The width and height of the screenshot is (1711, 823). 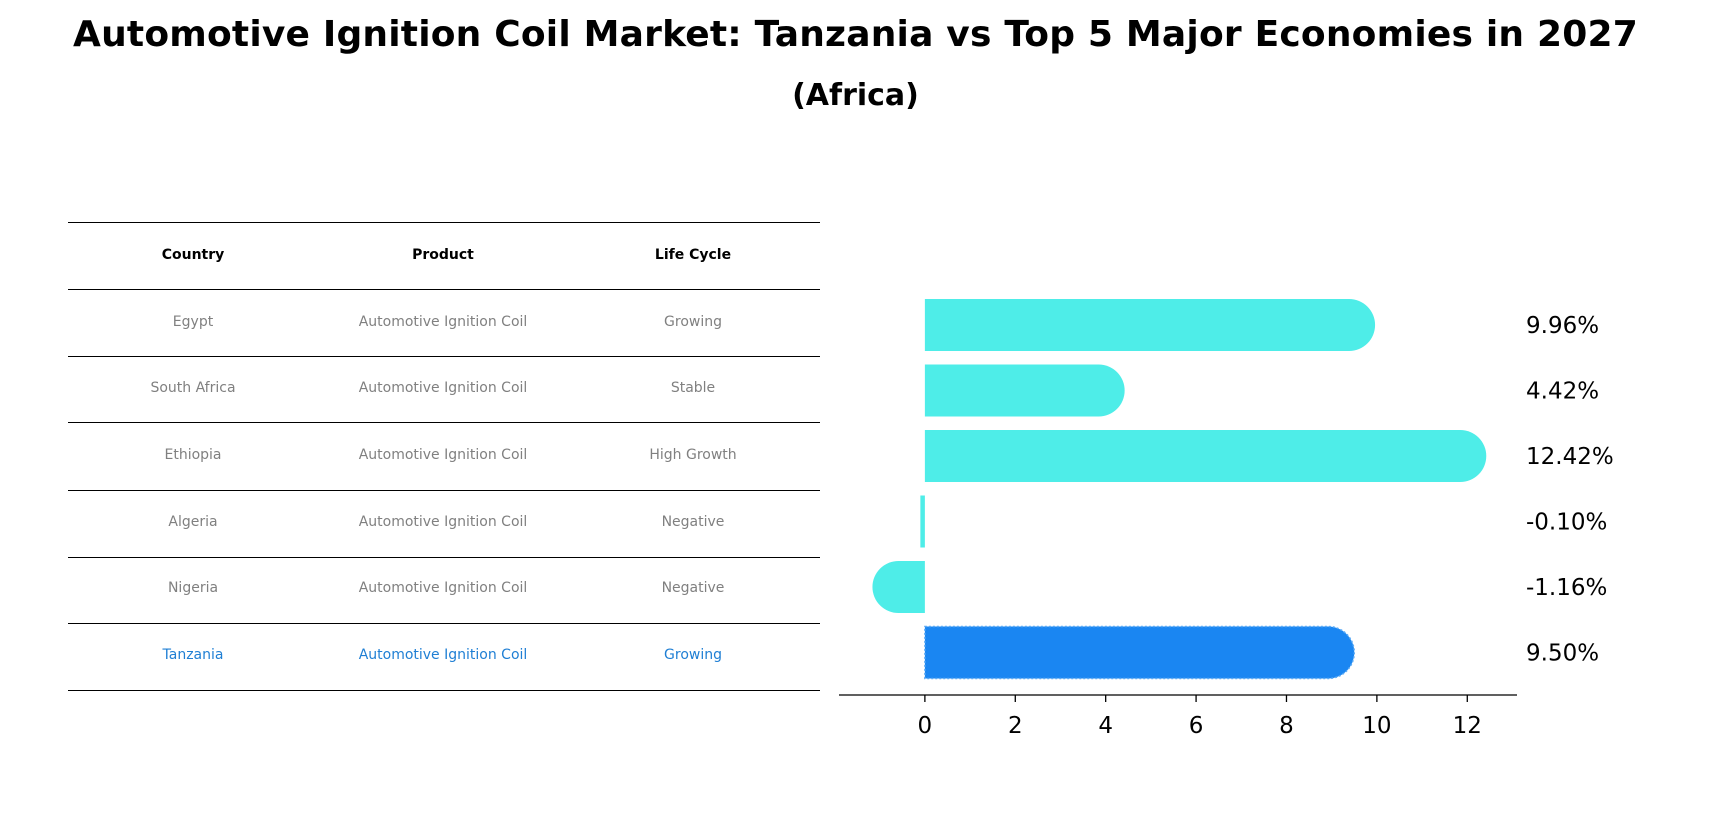 I want to click on bar-south-africa, so click(x=1024, y=390).